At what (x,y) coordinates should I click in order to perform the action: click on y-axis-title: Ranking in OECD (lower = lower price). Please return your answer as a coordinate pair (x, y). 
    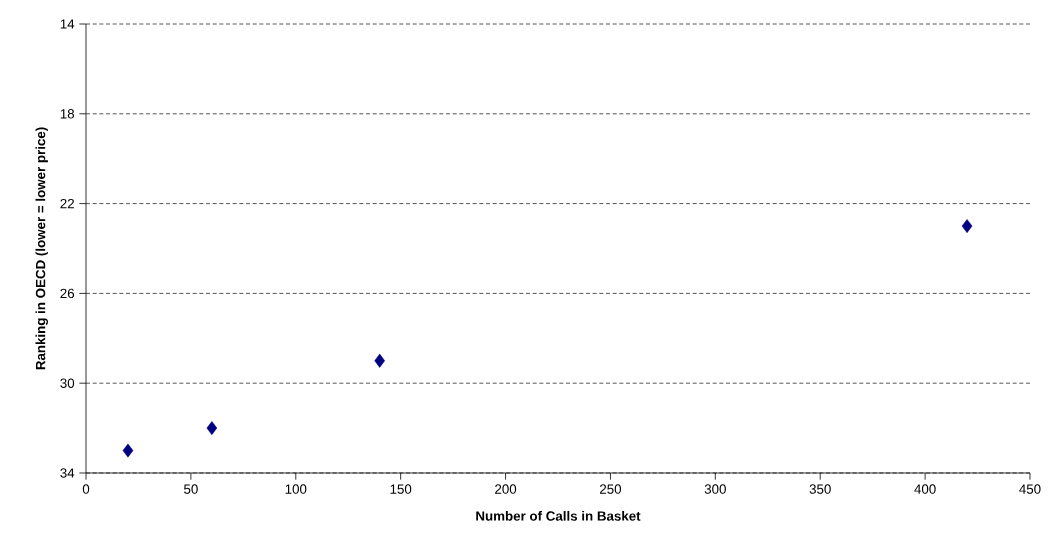
    Looking at the image, I should click on (41, 248).